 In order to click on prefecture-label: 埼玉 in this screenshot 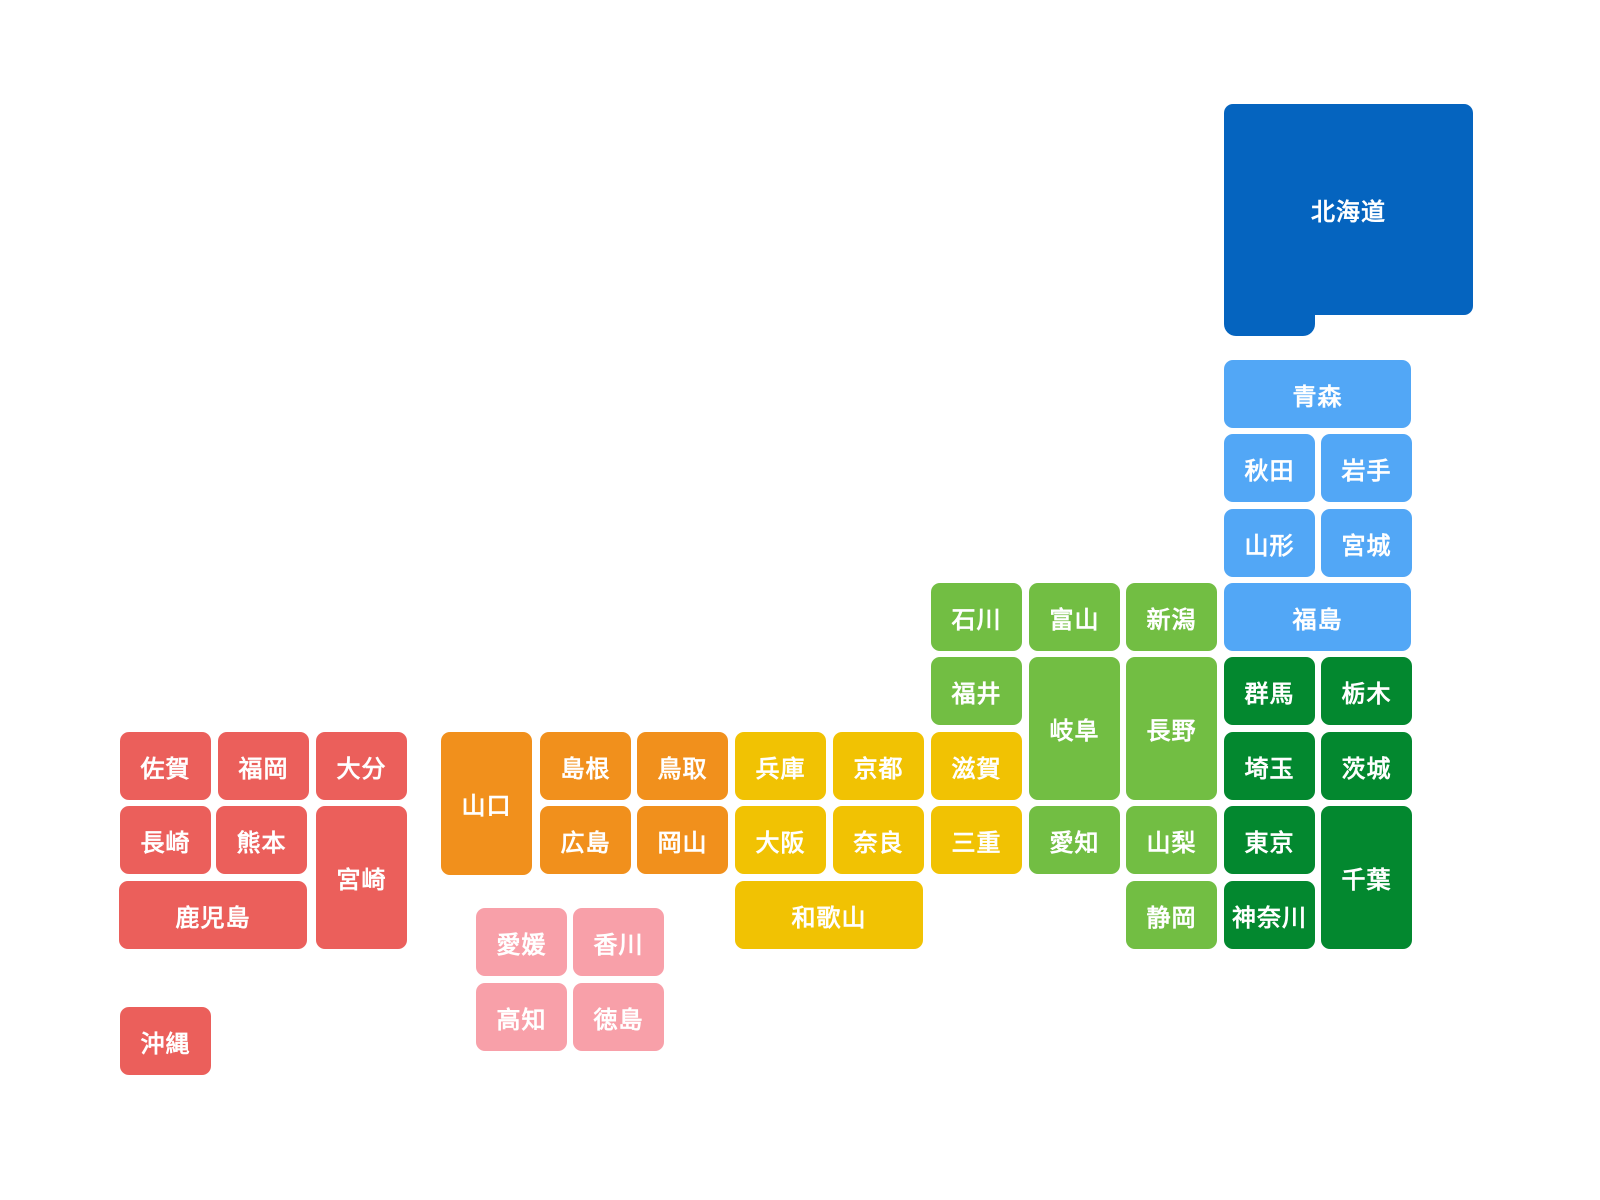, I will do `click(1269, 768)`.